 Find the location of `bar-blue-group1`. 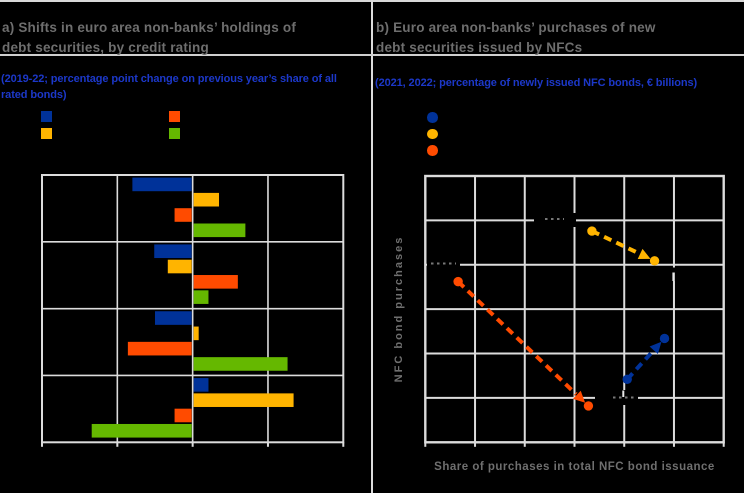

bar-blue-group1 is located at coordinates (162, 184).